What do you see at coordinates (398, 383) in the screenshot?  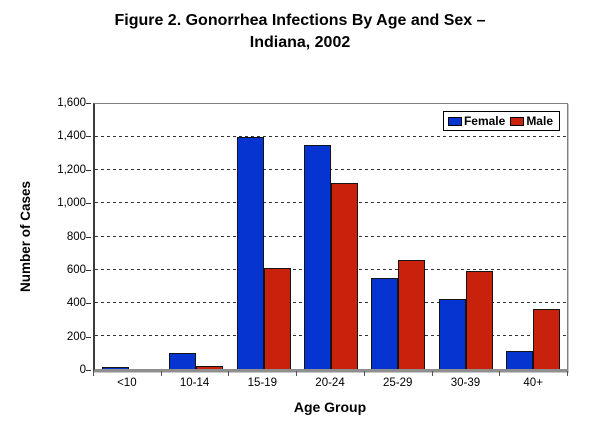 I see `x-tick-label-25-29: 25-29` at bounding box center [398, 383].